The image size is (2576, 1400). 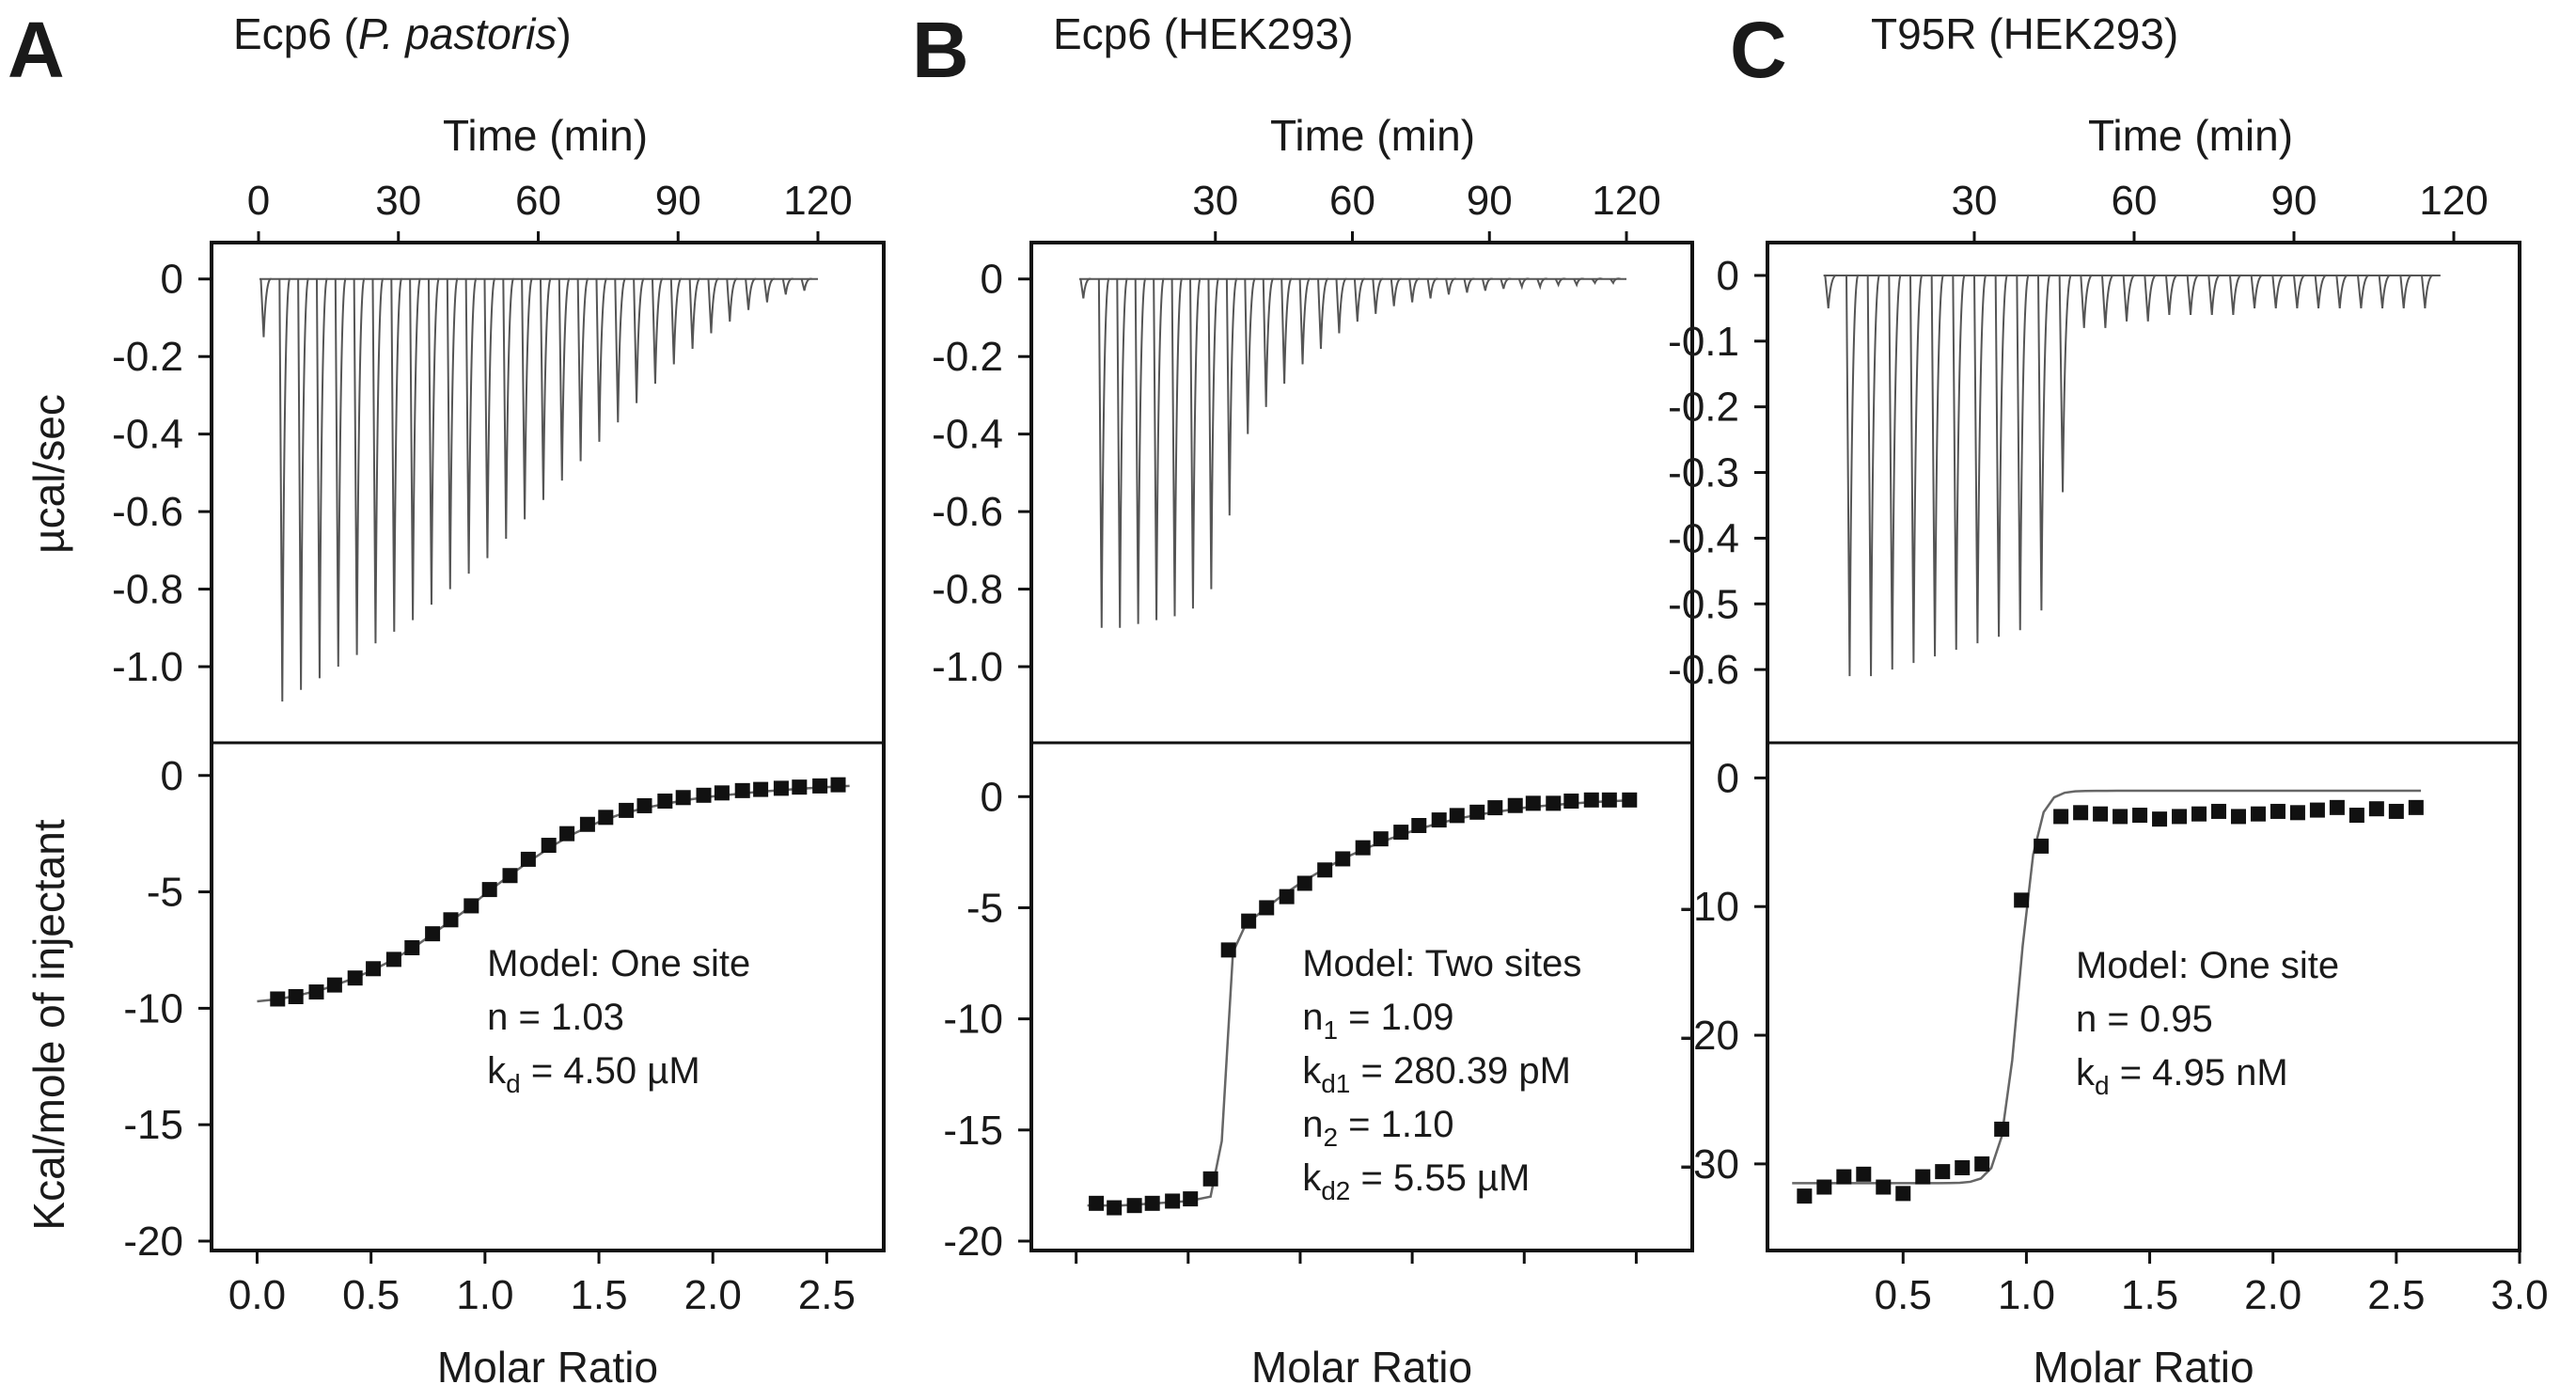 I want to click on model-text-line: Model: Two sites, so click(x=1442, y=964).